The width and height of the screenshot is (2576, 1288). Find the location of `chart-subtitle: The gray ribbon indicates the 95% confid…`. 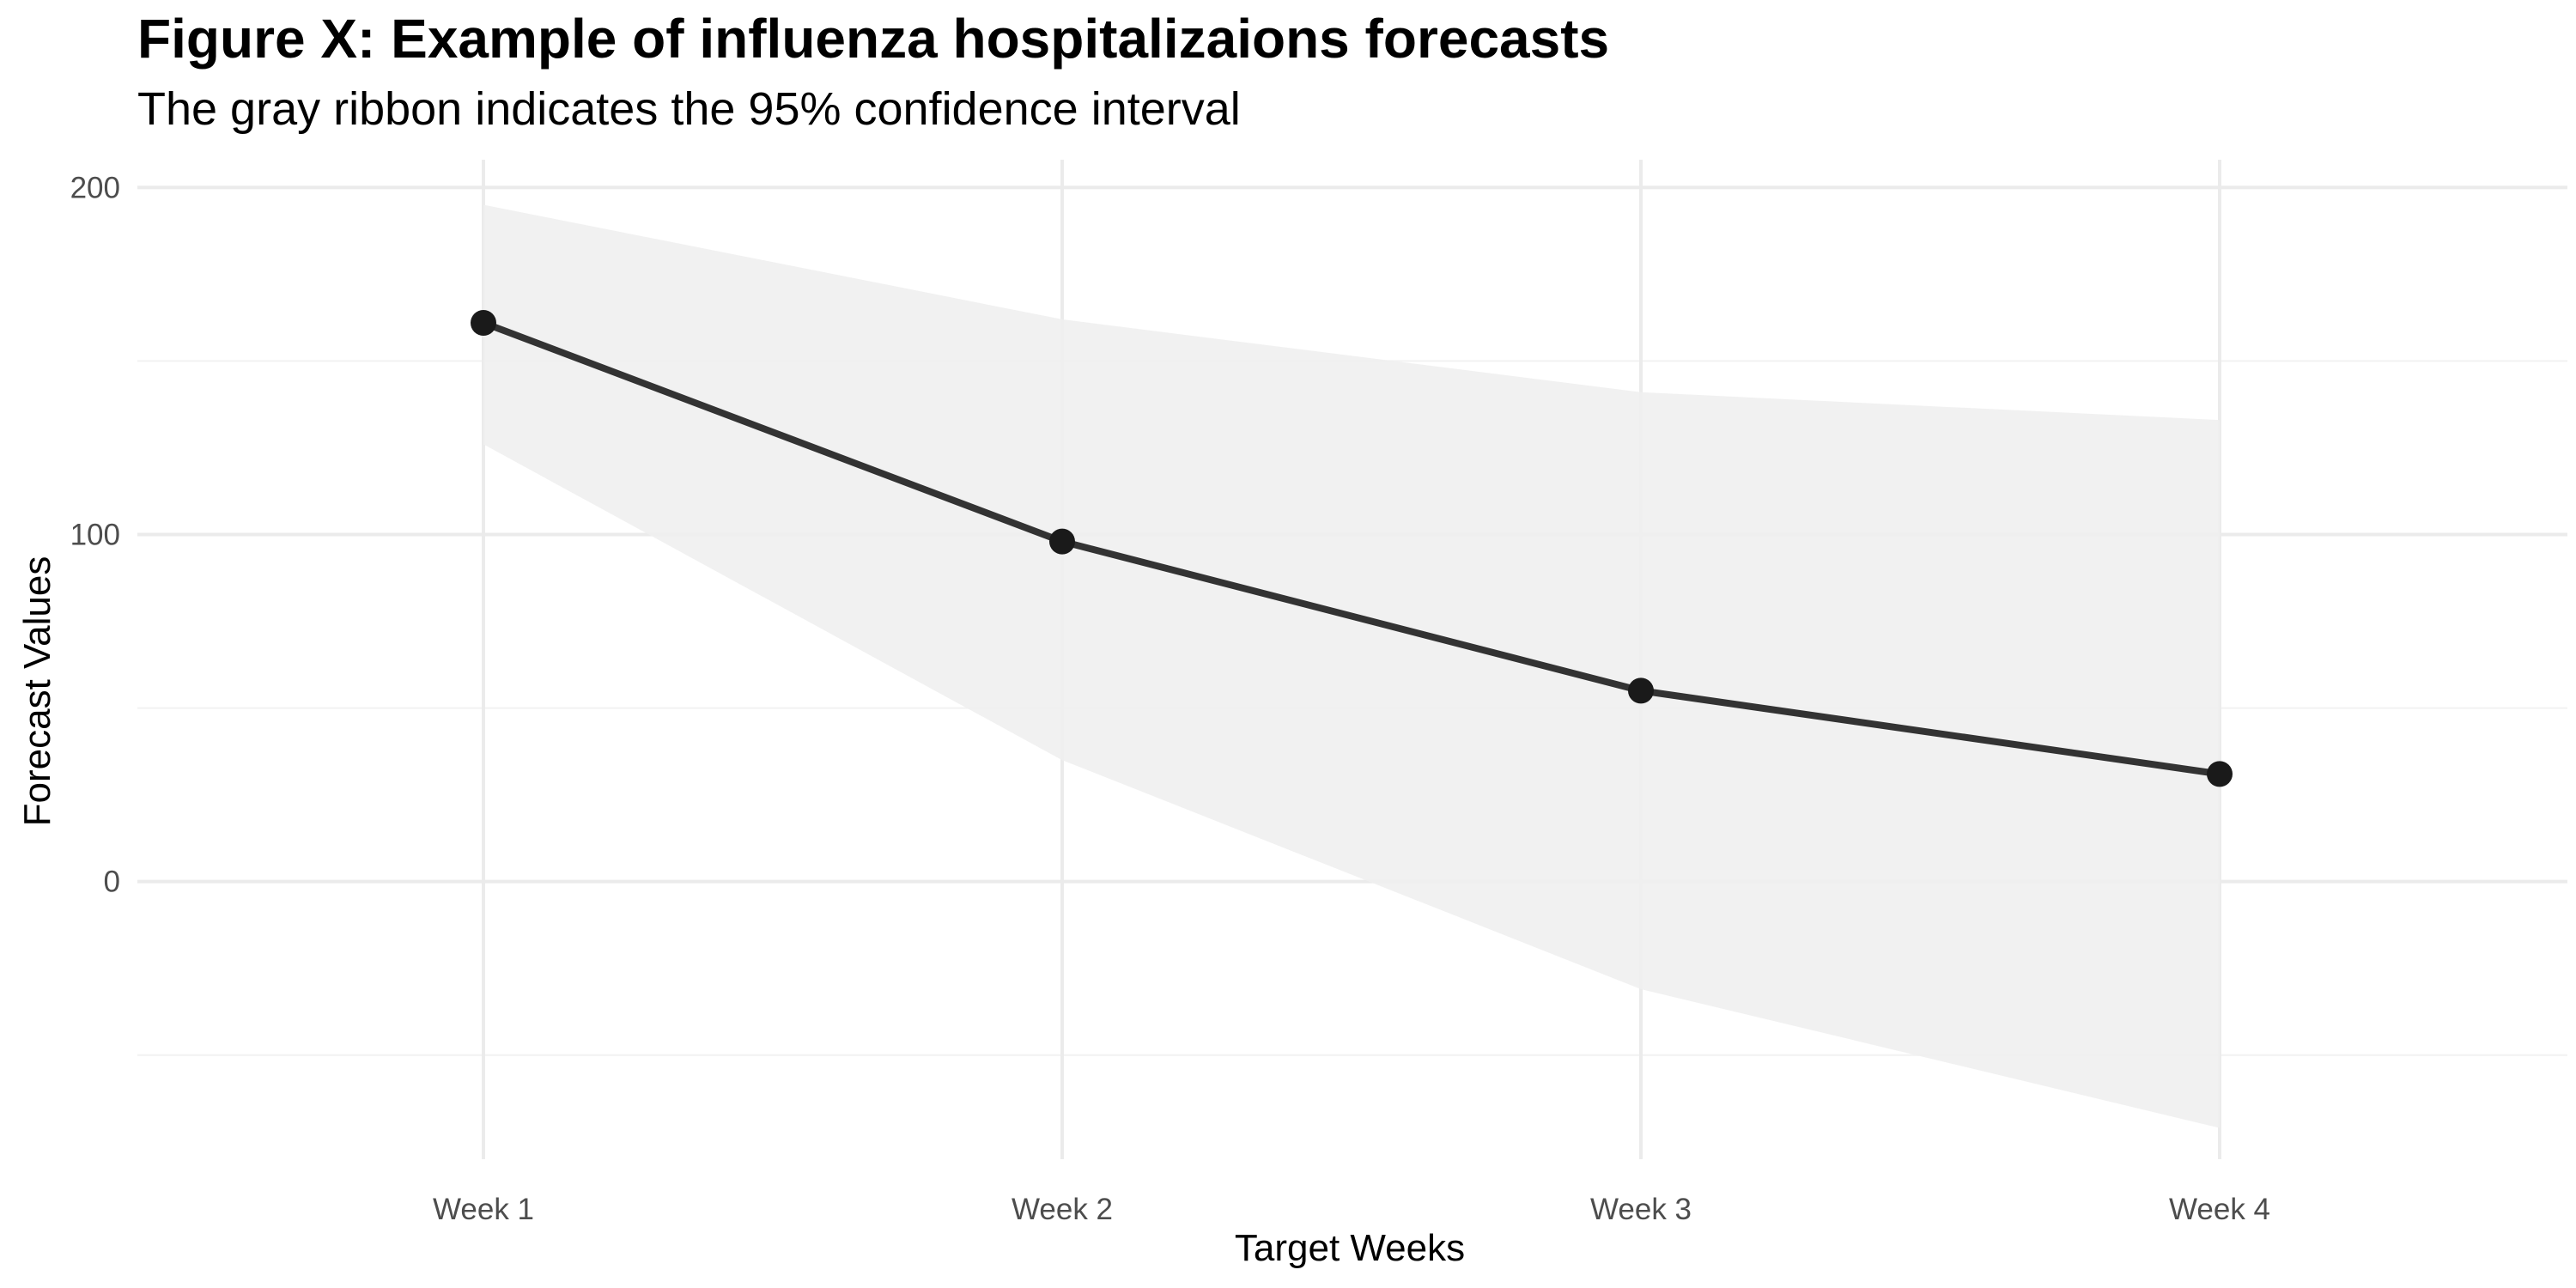

chart-subtitle: The gray ribbon indicates the 95% confid… is located at coordinates (689, 109).